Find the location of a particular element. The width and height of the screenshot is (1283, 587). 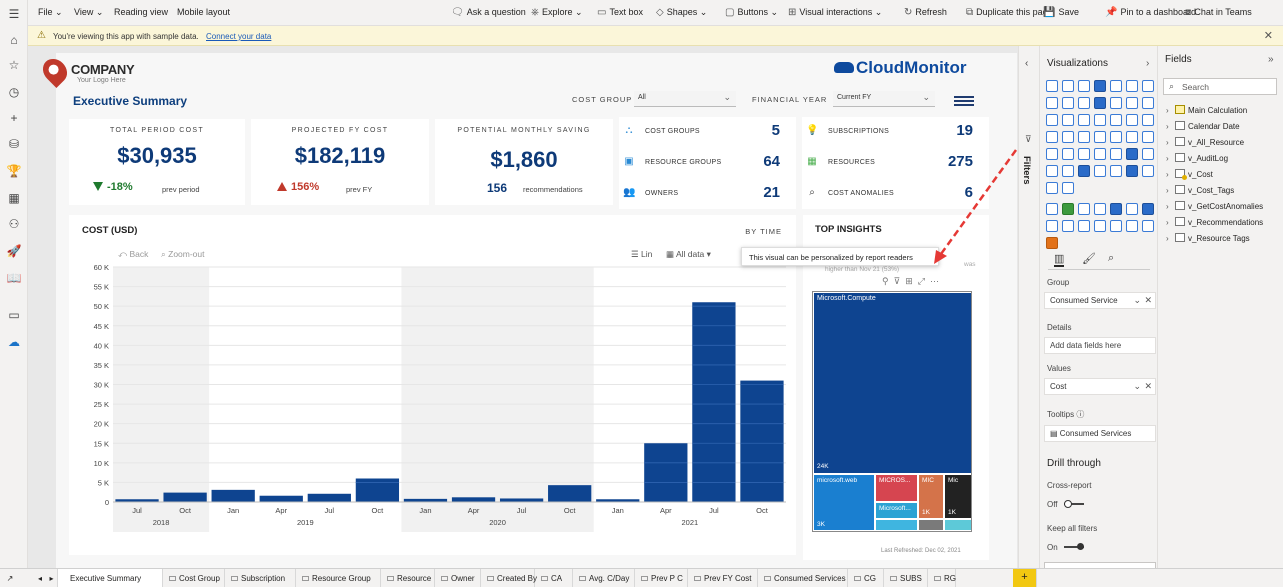

add-page-button: + is located at coordinates (1025, 578).